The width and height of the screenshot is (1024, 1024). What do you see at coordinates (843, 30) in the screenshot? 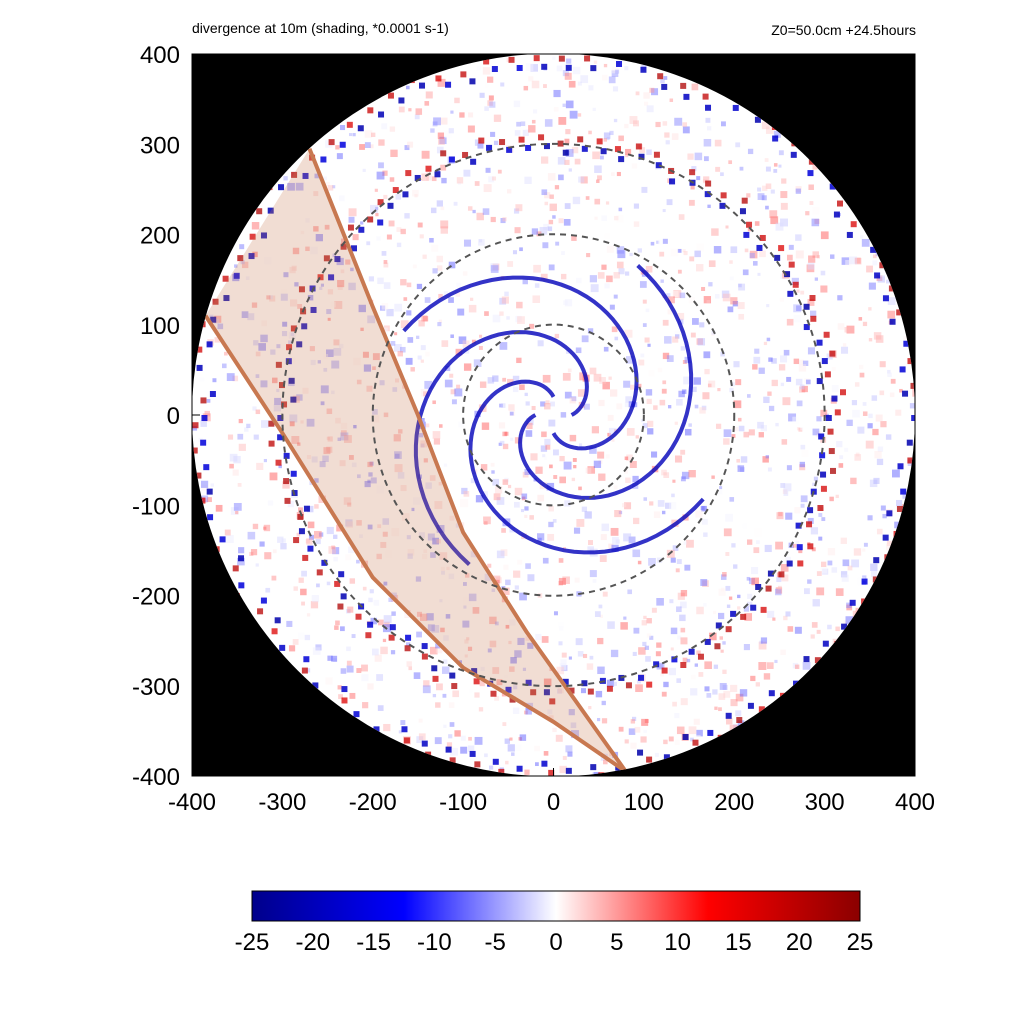
I see `run-info-label: Z0=50.0cm +24.5hours` at bounding box center [843, 30].